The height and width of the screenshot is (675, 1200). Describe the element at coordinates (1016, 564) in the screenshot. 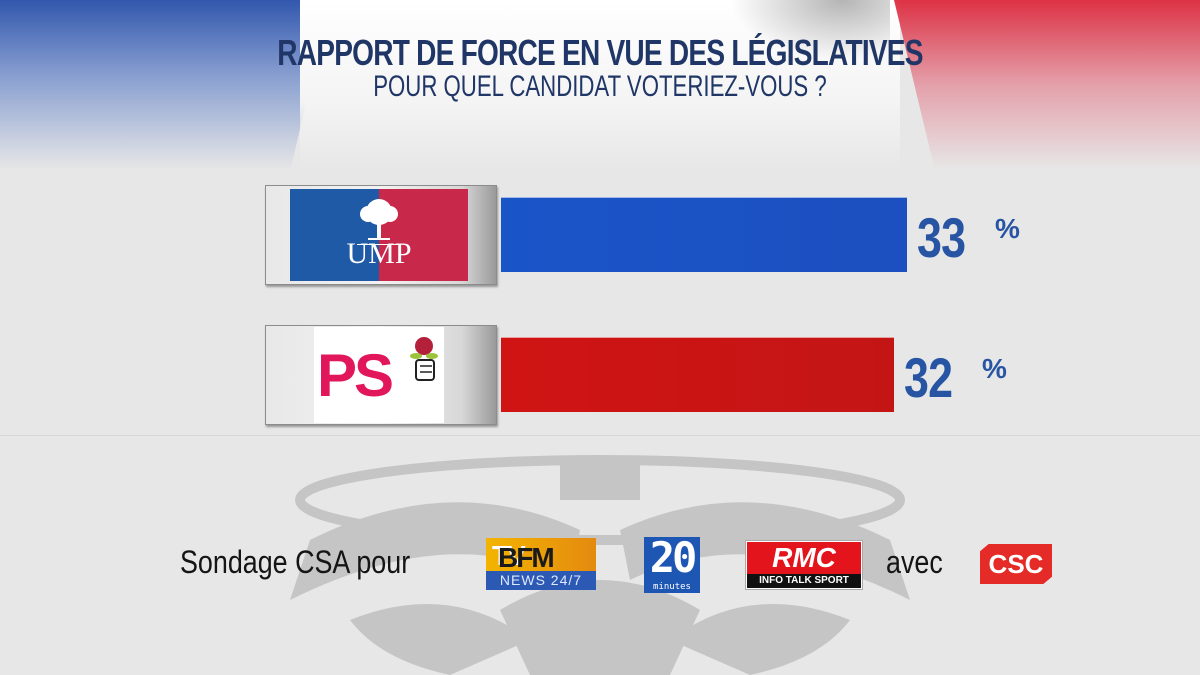

I see `csc-logo: CSC` at that location.